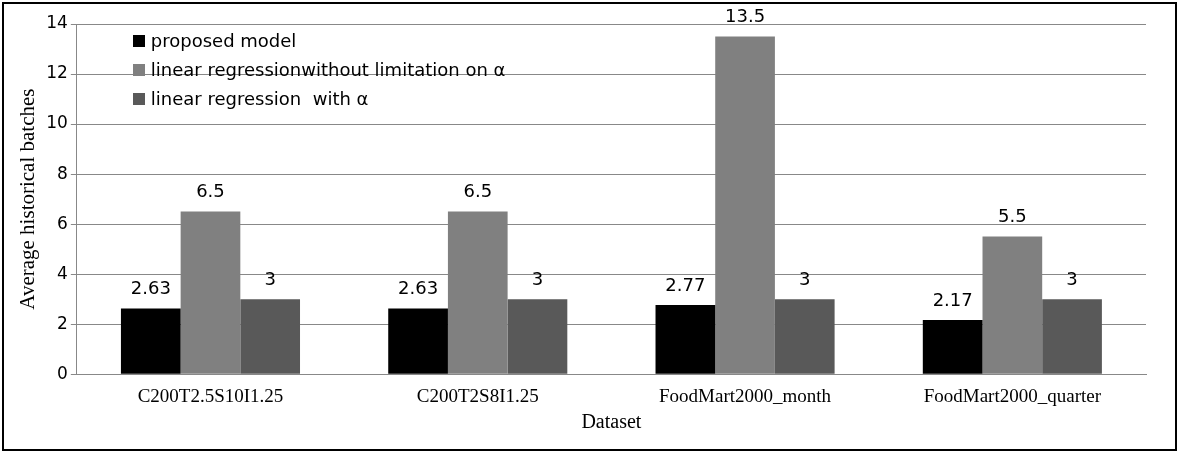  What do you see at coordinates (611, 421) in the screenshot?
I see `x-axis-title: Dataset` at bounding box center [611, 421].